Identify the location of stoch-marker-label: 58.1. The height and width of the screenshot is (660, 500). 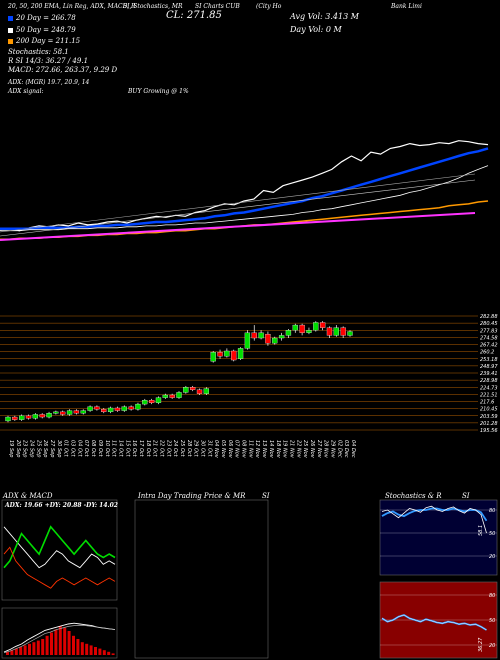
(481, 530).